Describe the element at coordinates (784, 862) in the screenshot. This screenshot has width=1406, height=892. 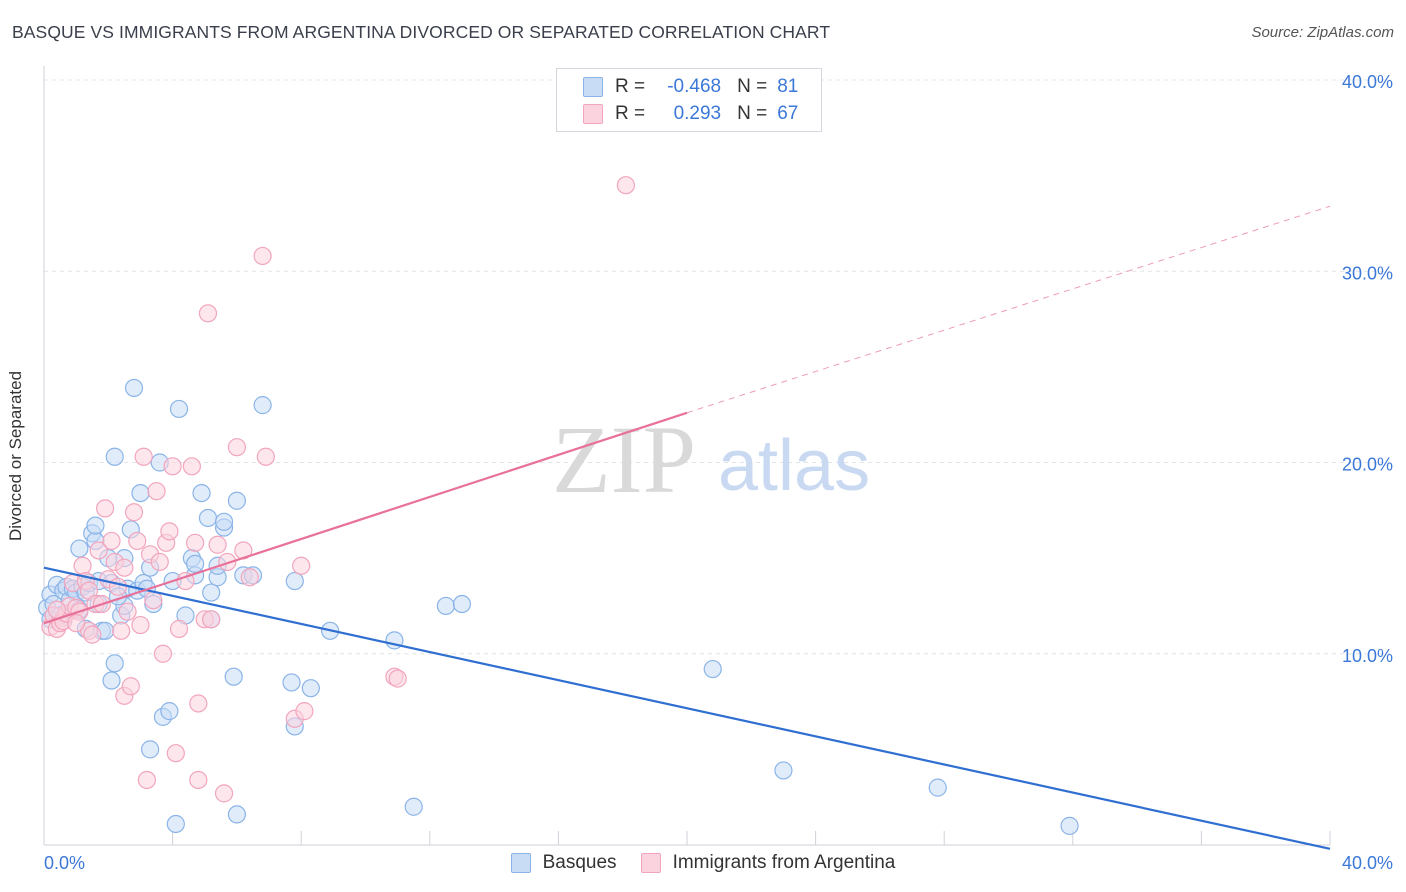
I see `legend-label: Immigrants from Argentina` at that location.